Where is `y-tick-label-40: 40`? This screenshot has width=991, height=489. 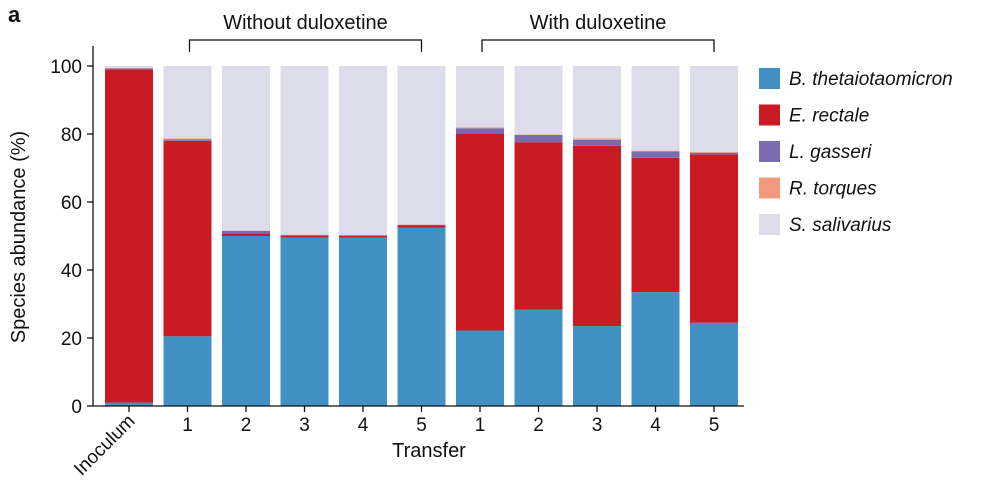
y-tick-label-40: 40 is located at coordinates (71, 271).